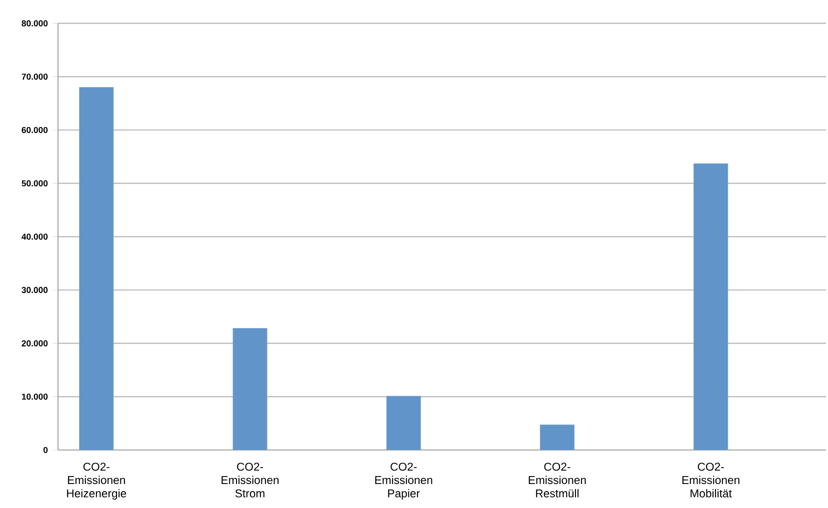 This screenshot has height=508, width=828. I want to click on y-tick-label: 50.000, so click(35, 183).